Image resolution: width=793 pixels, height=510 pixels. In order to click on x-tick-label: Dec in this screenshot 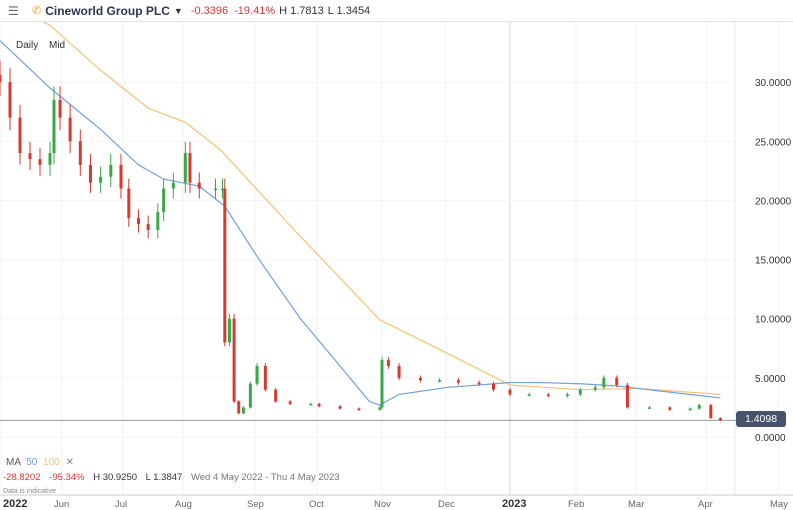, I will do `click(446, 504)`.